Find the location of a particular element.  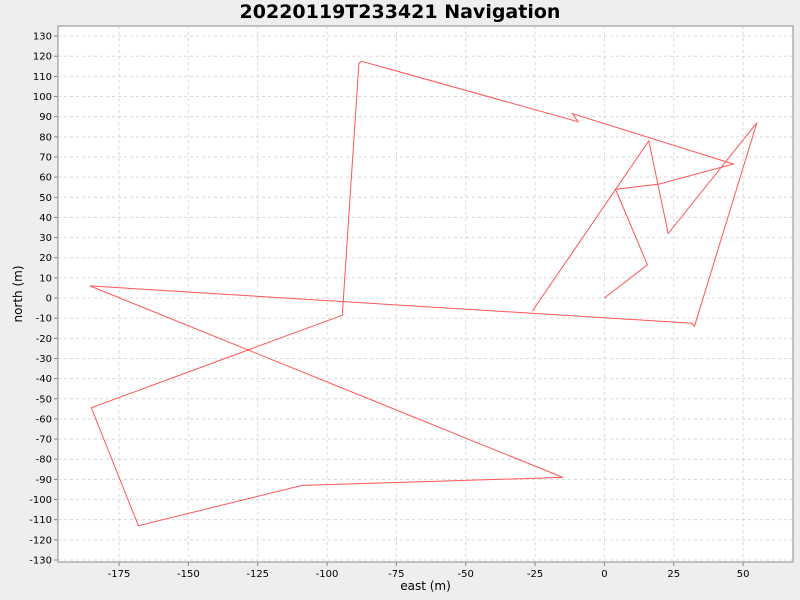

y-tick-label: -130 is located at coordinates (40, 560).